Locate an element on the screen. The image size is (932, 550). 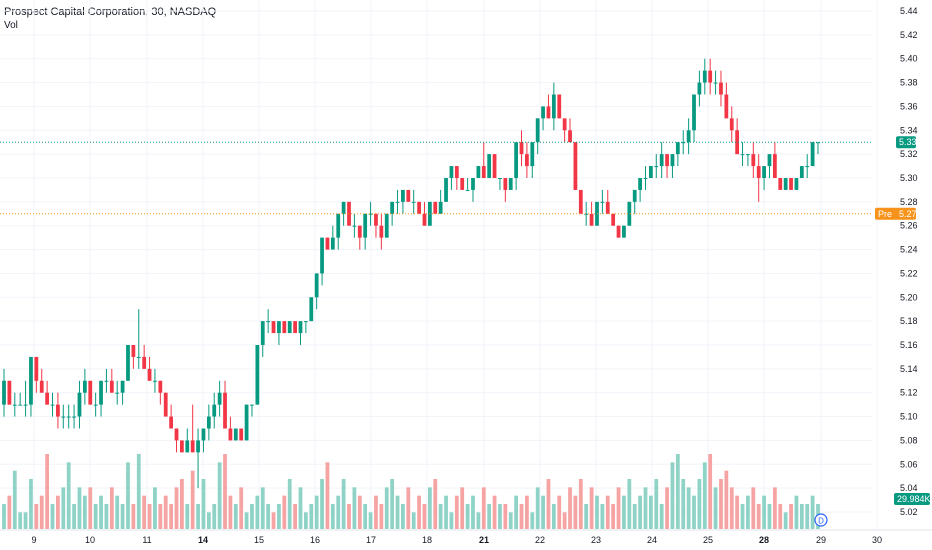
y-tick-label: 5.42 is located at coordinates (909, 35).